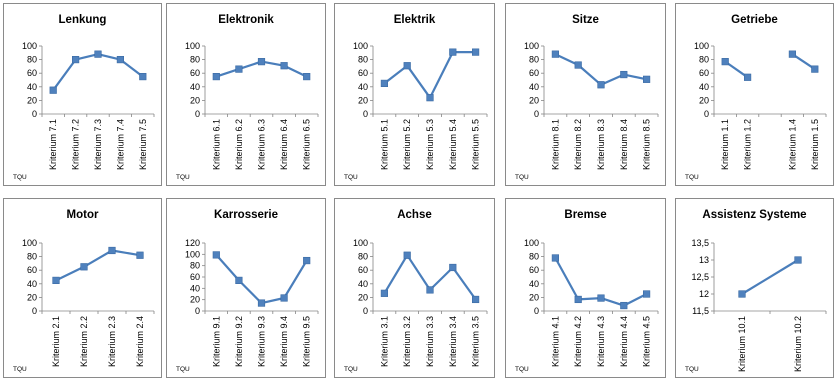 This screenshot has height=382, width=838. Describe the element at coordinates (700, 277) in the screenshot. I see `y-tick-label: 12,5` at that location.